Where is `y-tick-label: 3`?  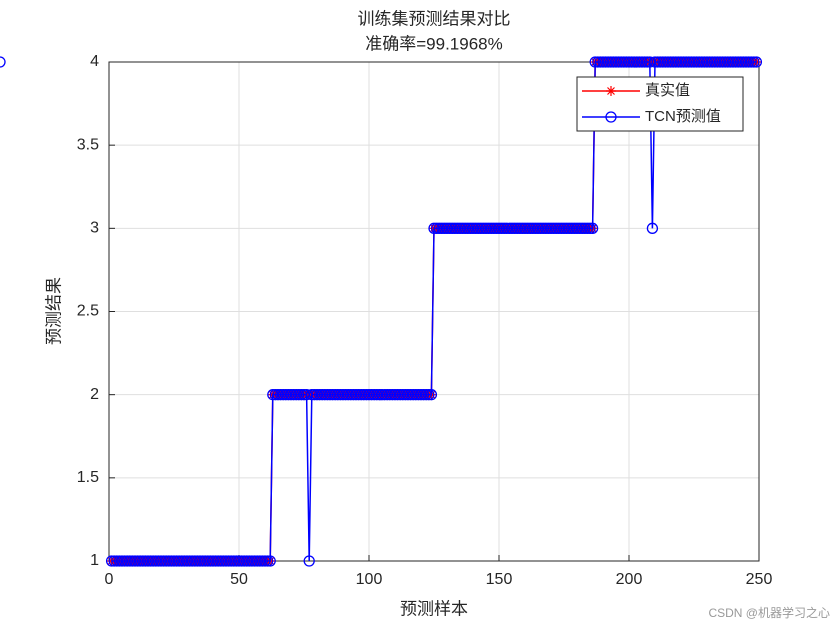 y-tick-label: 3 is located at coordinates (94, 228).